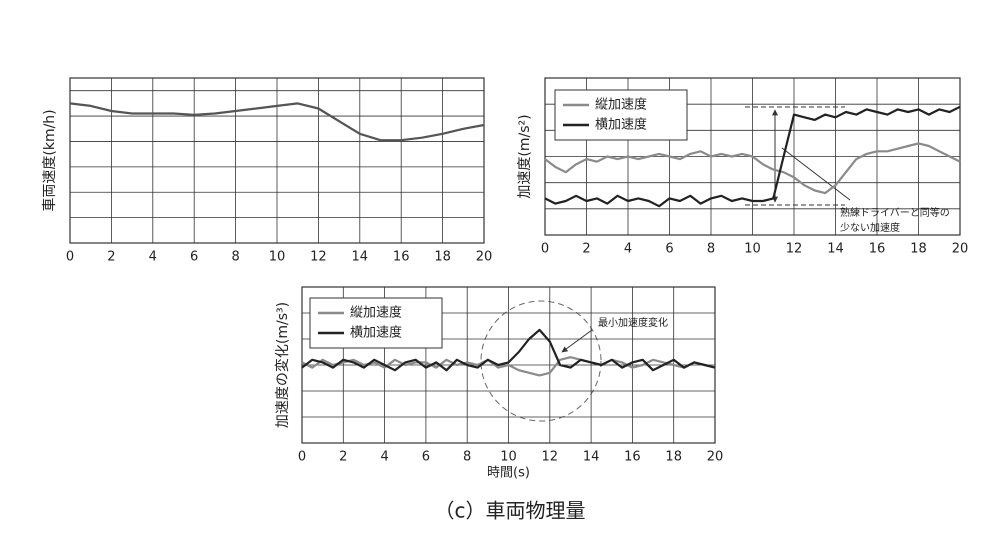 Image resolution: width=1000 pixels, height=555 pixels. Describe the element at coordinates (49, 160) in the screenshot. I see `y-axis-label: 車両速度(km/h)` at that location.